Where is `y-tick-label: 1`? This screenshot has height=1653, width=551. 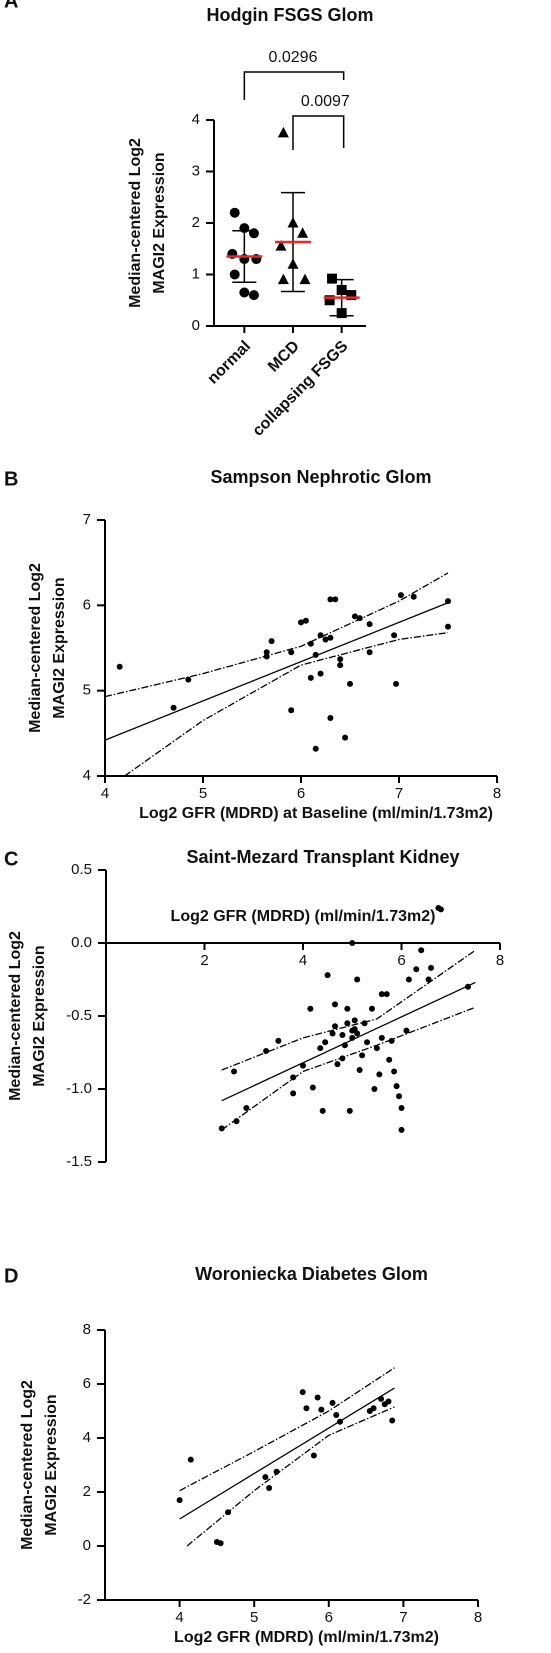
y-tick-label: 1 is located at coordinates (196, 273).